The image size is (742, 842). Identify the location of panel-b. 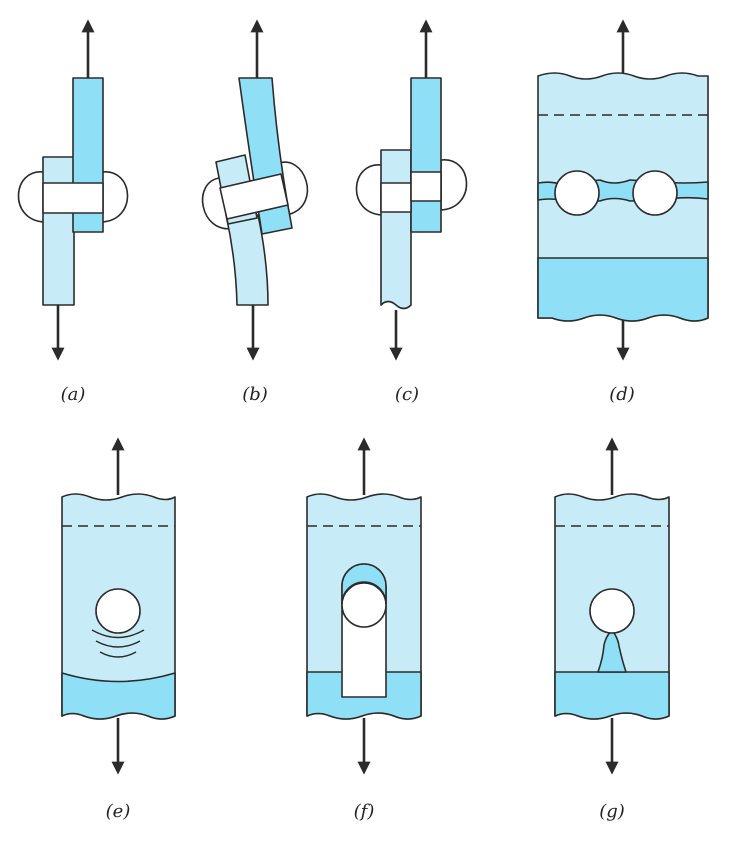
(255, 190).